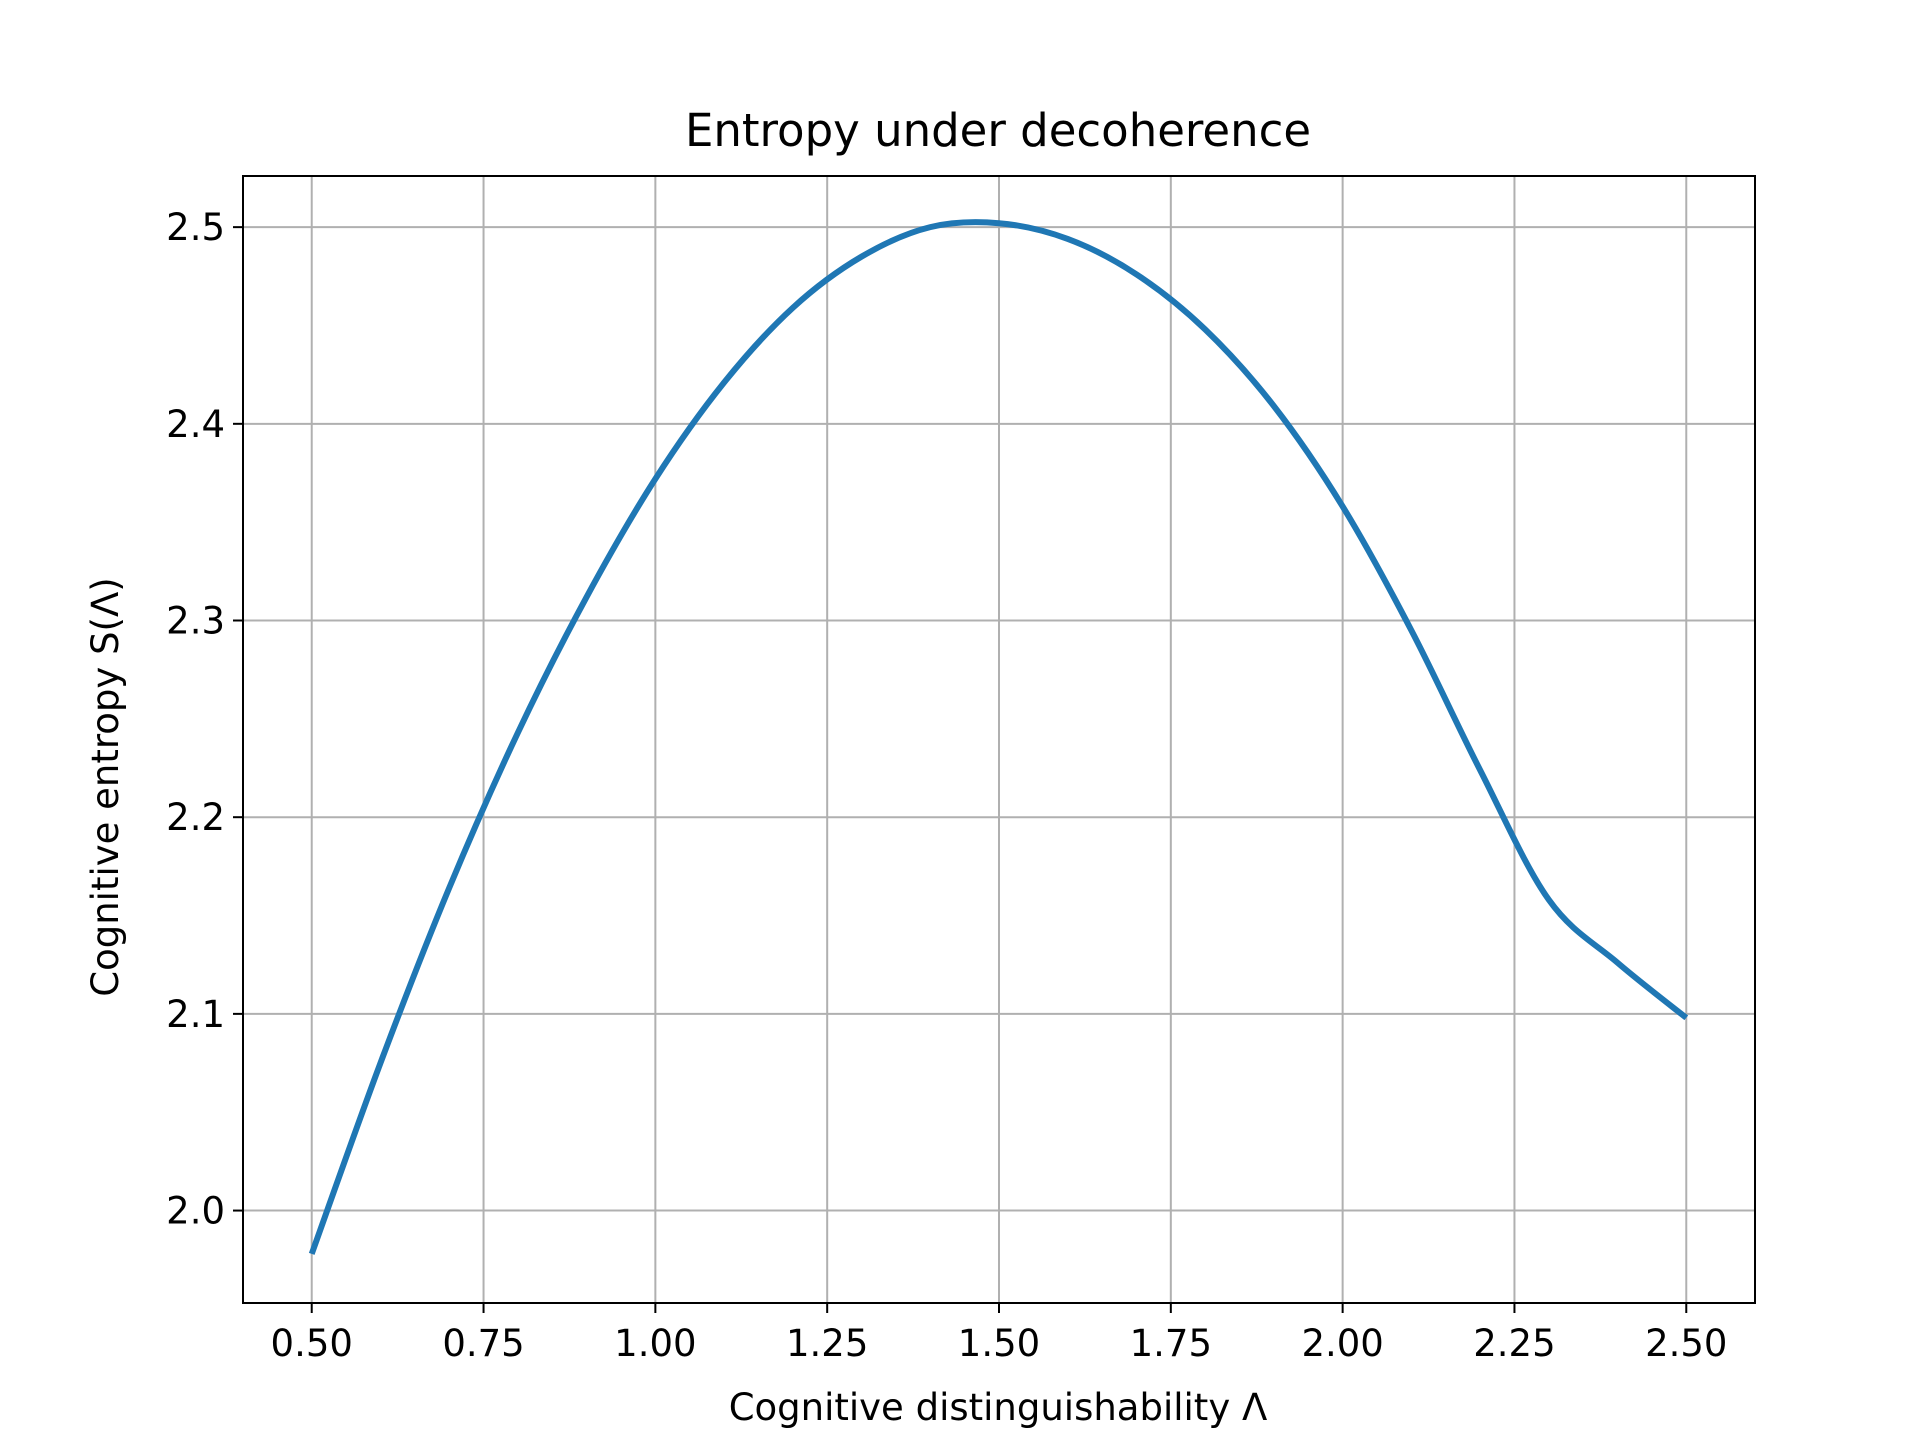  Describe the element at coordinates (195, 621) in the screenshot. I see `y-tick-label: 2.3` at that location.